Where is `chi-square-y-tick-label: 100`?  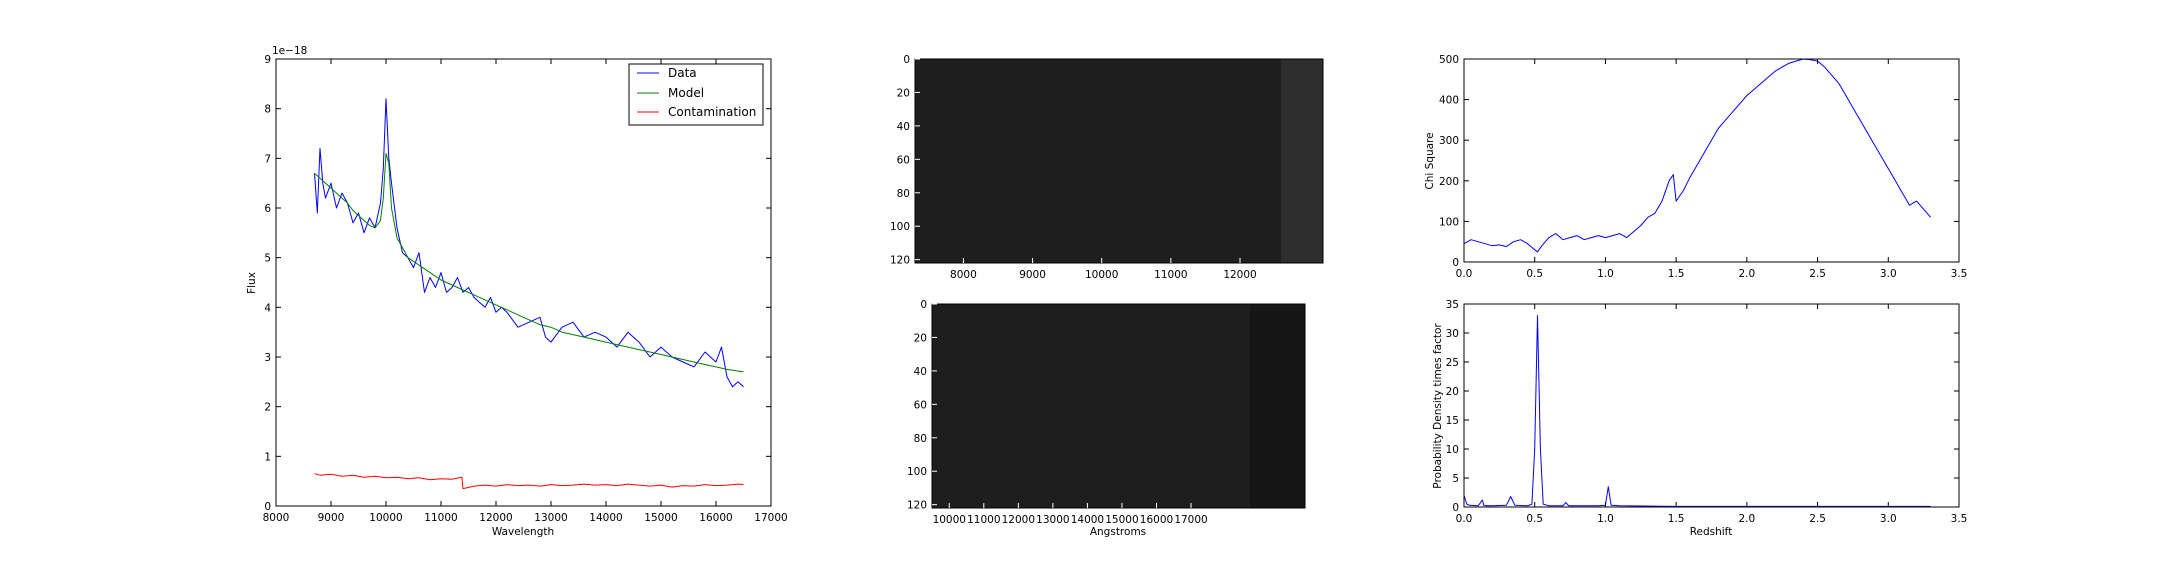
chi-square-y-tick-label: 100 is located at coordinates (1449, 222).